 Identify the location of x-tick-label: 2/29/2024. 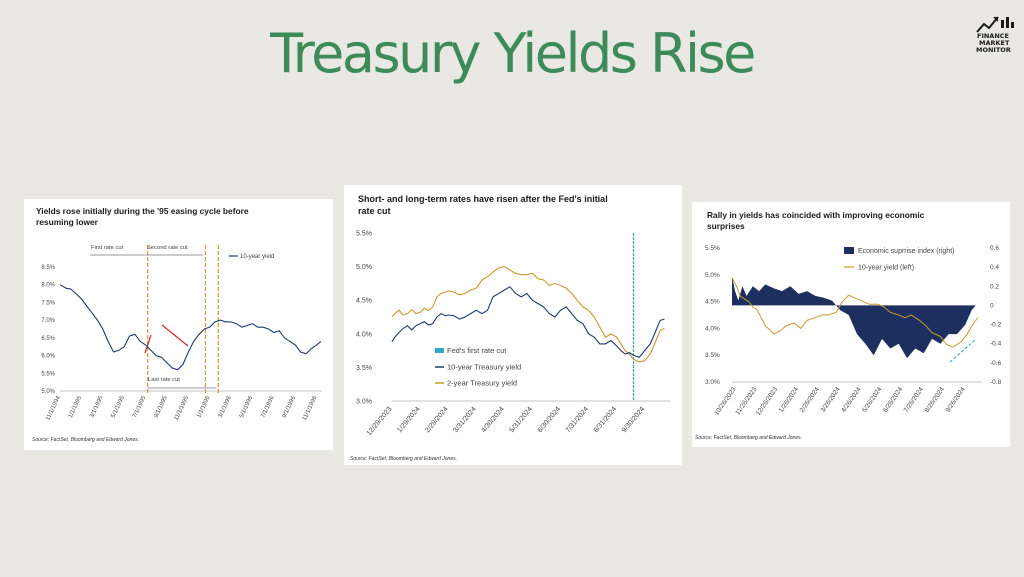
(436, 420).